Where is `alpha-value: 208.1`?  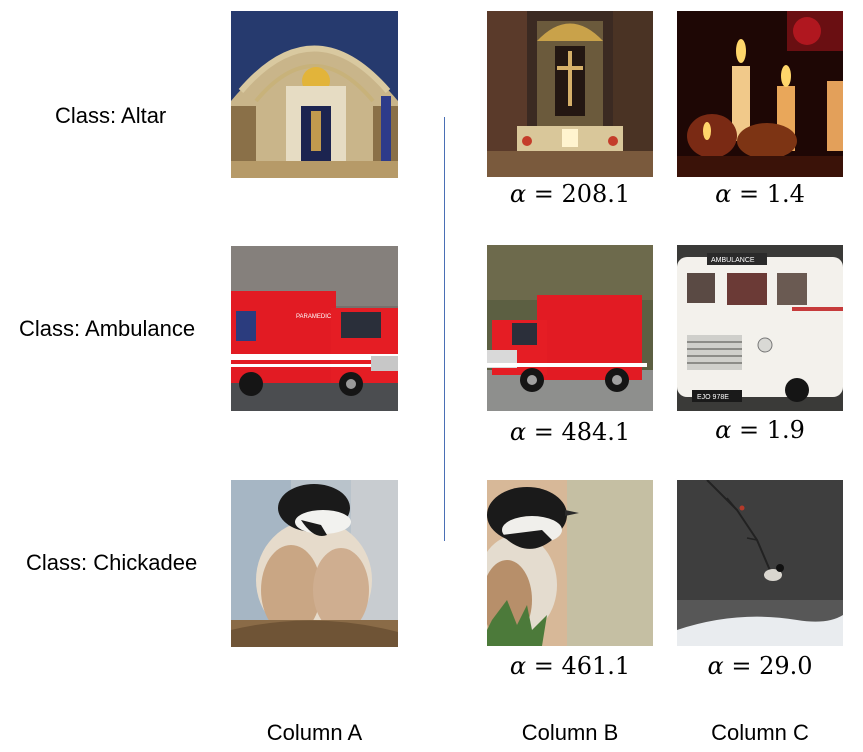 alpha-value: 208.1 is located at coordinates (596, 194).